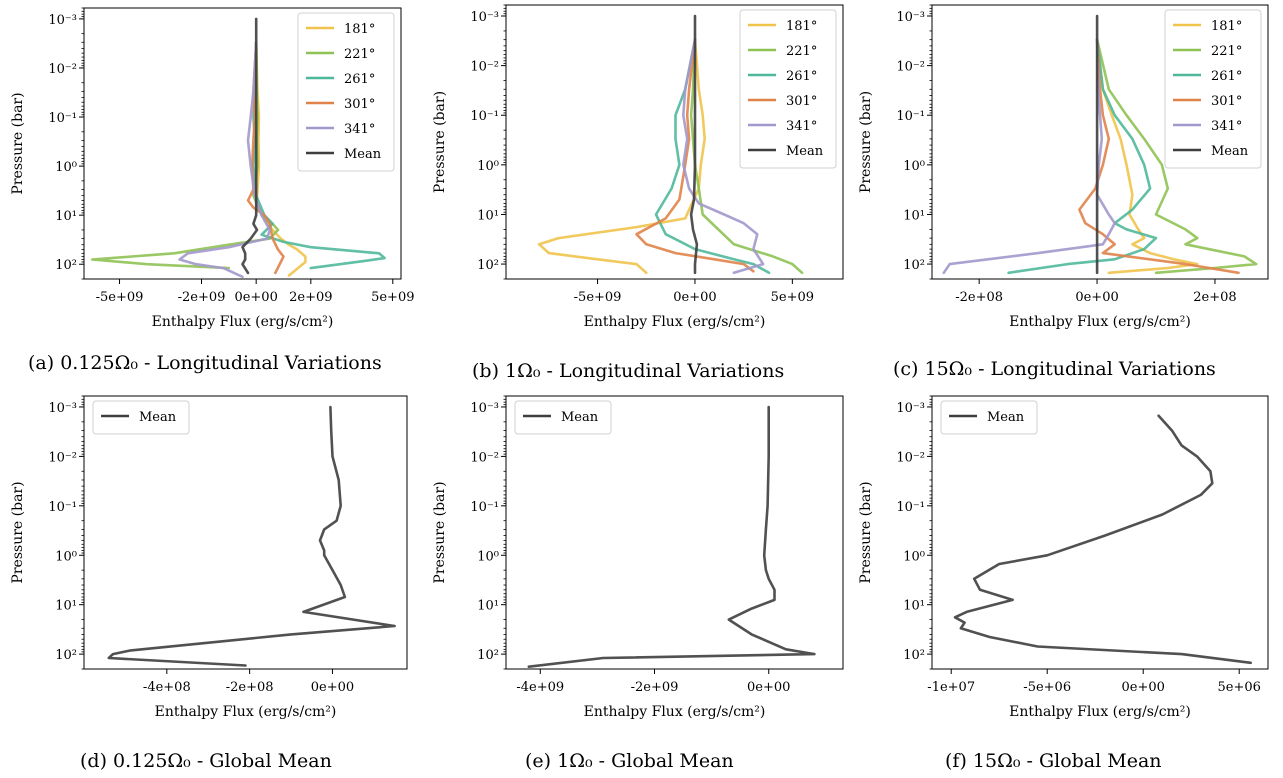 The image size is (1283, 778). I want to click on x-tick-label: -4e+08, so click(167, 687).